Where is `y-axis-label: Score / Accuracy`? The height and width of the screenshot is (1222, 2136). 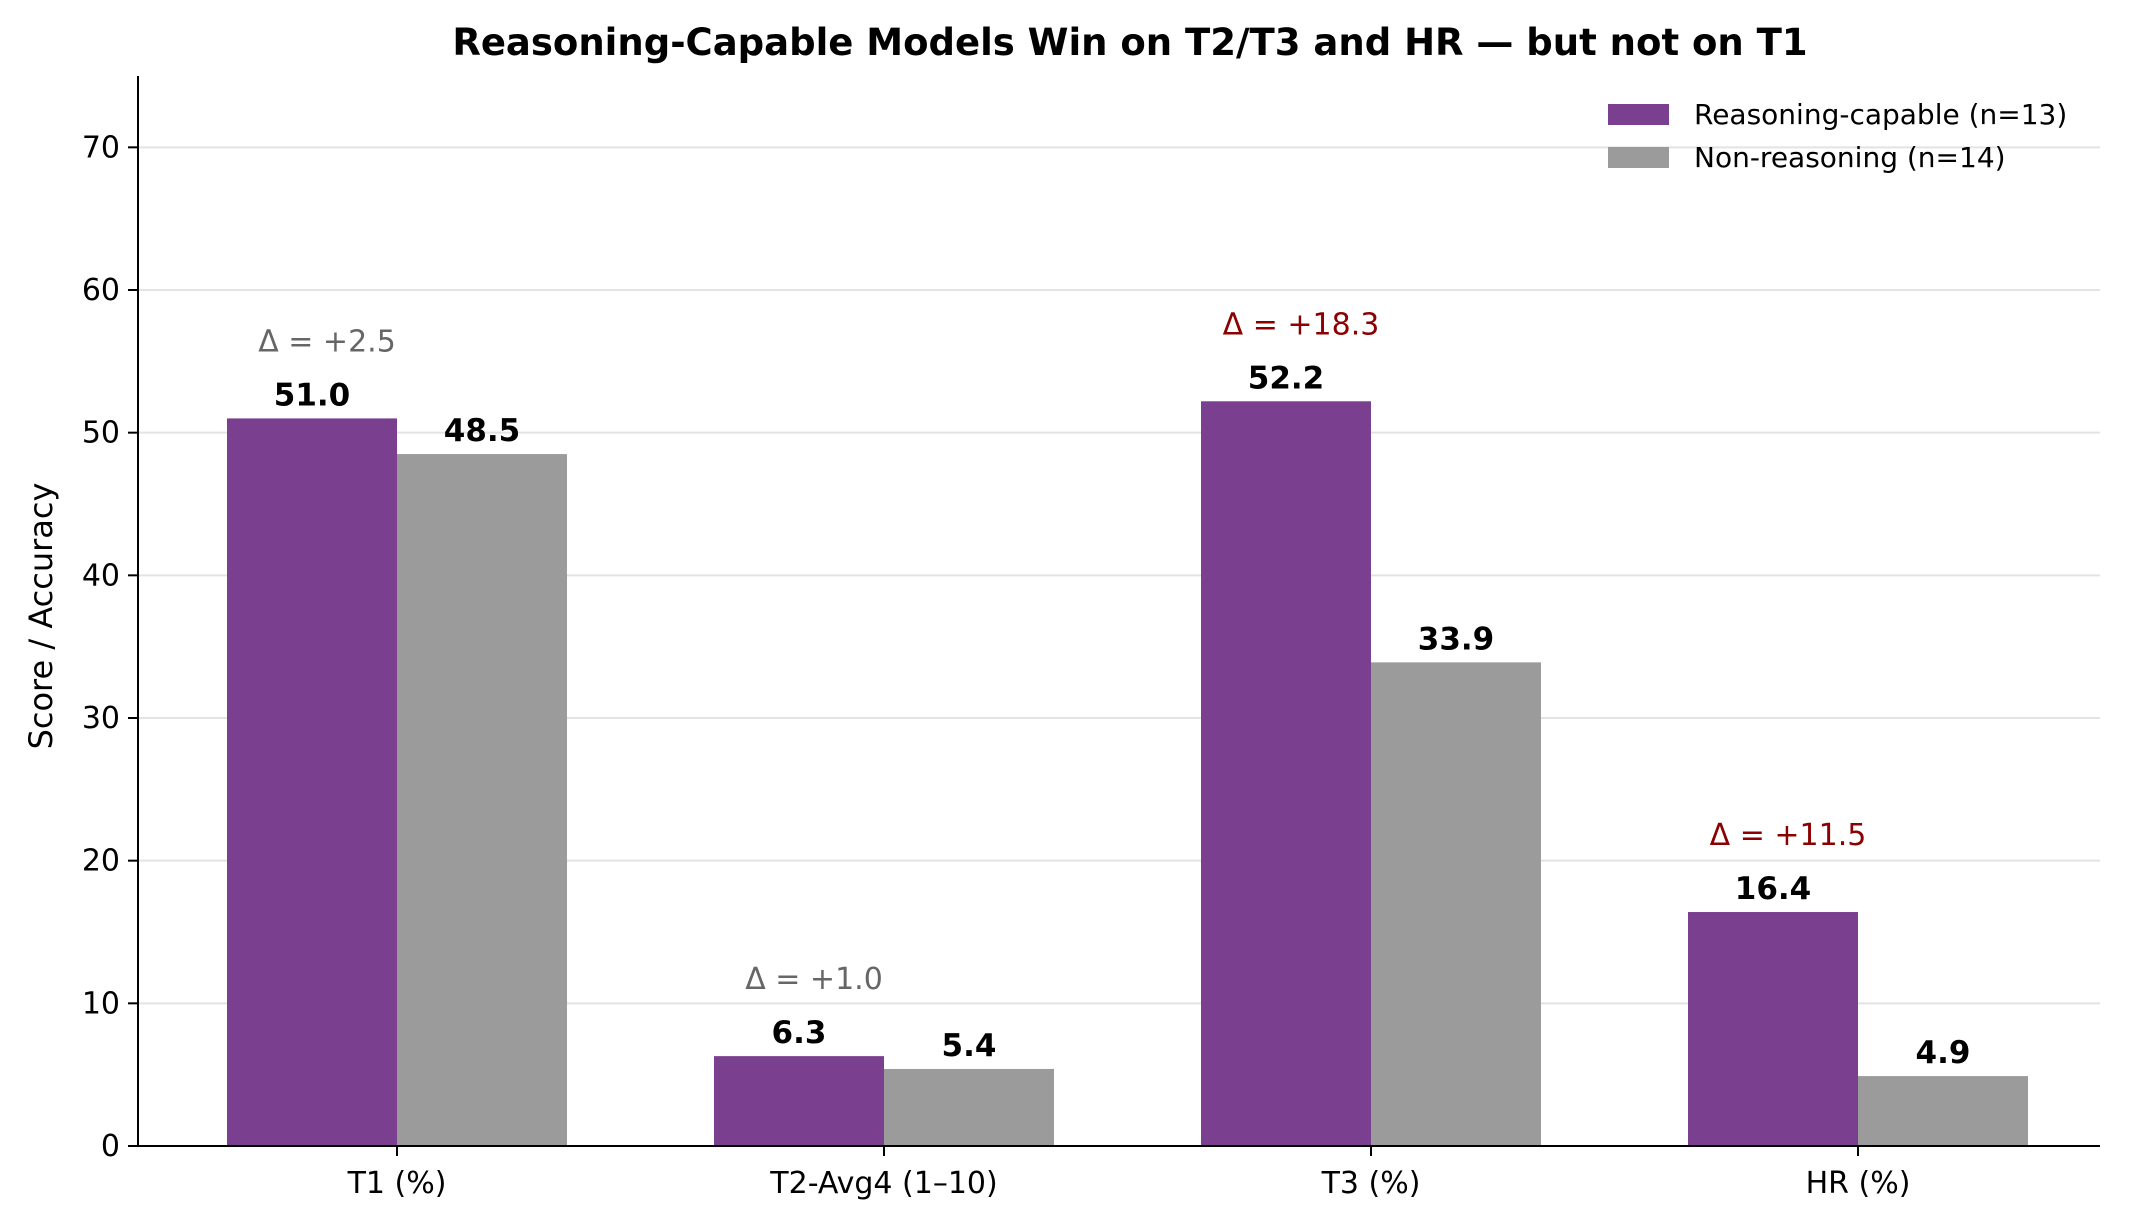 y-axis-label: Score / Accuracy is located at coordinates (41, 616).